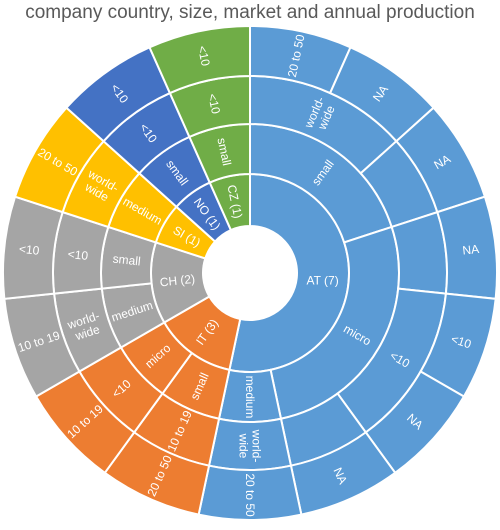 The height and width of the screenshot is (530, 500). What do you see at coordinates (250, 397) in the screenshot?
I see `segment-label: medium` at bounding box center [250, 397].